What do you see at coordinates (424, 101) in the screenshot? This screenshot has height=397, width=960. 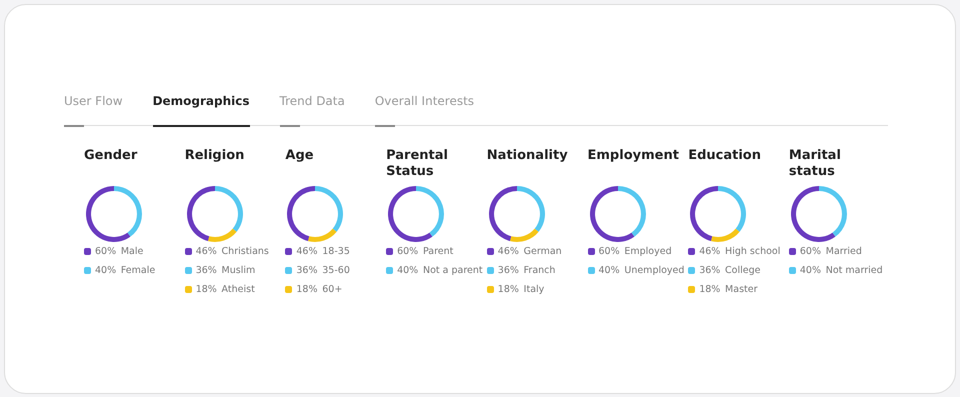 I see `text: Overall Interests` at bounding box center [424, 101].